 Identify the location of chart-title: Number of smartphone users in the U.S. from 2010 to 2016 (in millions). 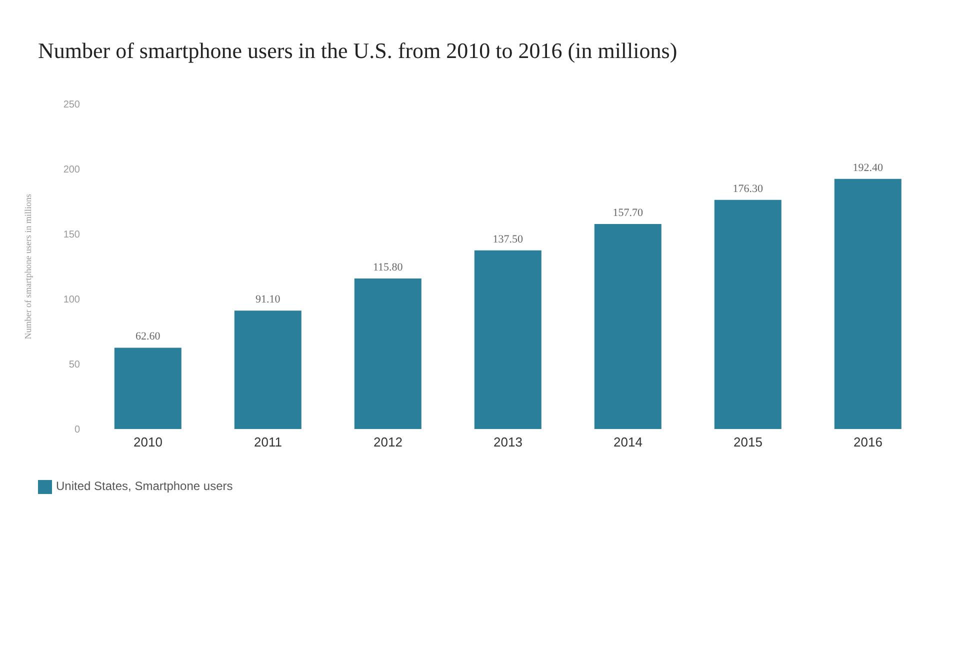
(357, 50).